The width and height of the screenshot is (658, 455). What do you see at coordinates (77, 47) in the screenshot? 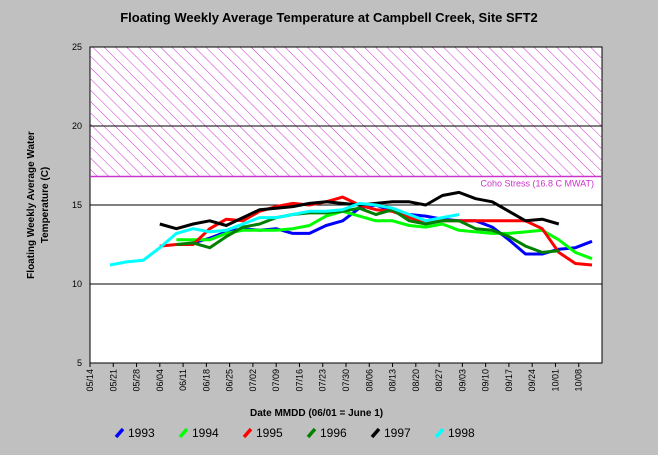
I see `y-tick-label: 25` at bounding box center [77, 47].